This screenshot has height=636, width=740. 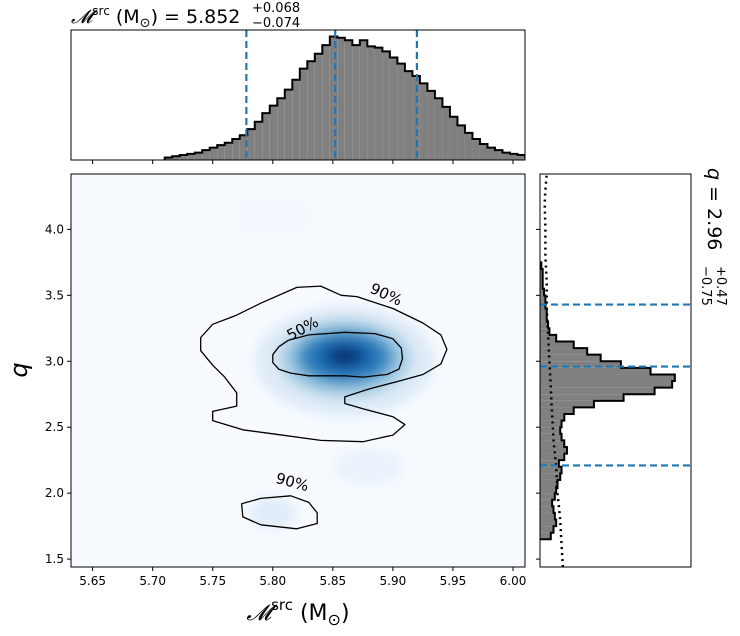 I want to click on top-title-minus: −0.074, so click(x=276, y=23).